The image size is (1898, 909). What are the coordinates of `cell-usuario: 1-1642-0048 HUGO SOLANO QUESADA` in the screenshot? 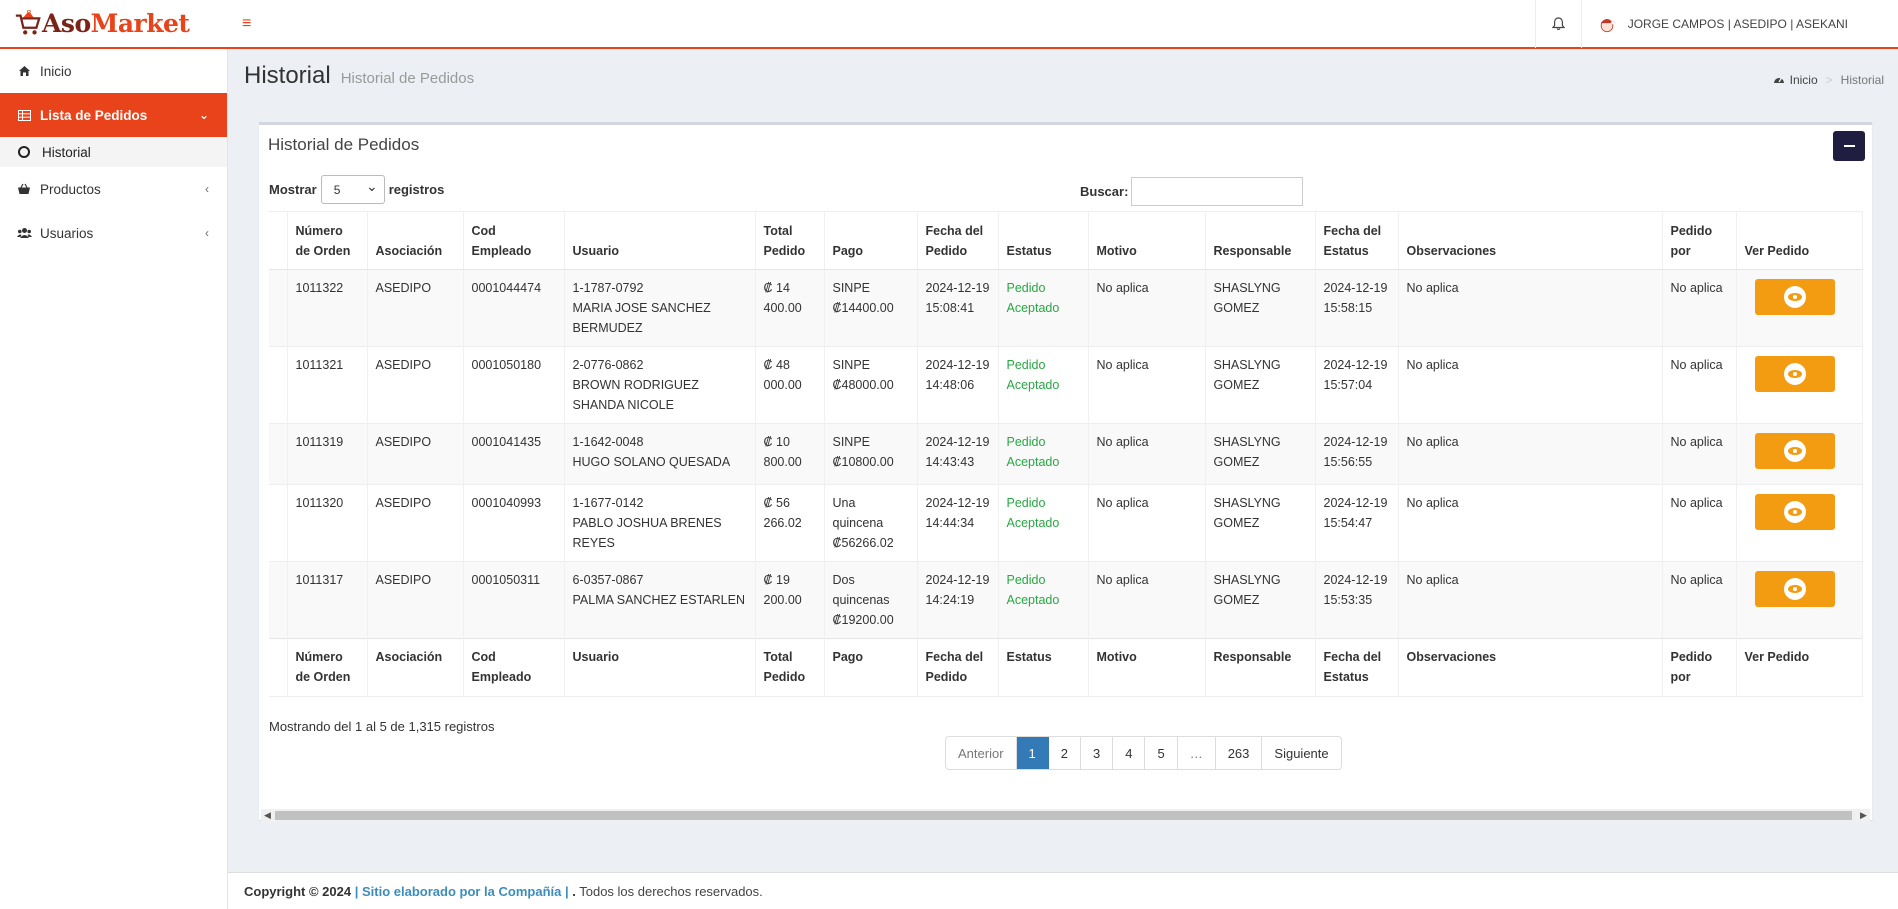 It's located at (660, 454).